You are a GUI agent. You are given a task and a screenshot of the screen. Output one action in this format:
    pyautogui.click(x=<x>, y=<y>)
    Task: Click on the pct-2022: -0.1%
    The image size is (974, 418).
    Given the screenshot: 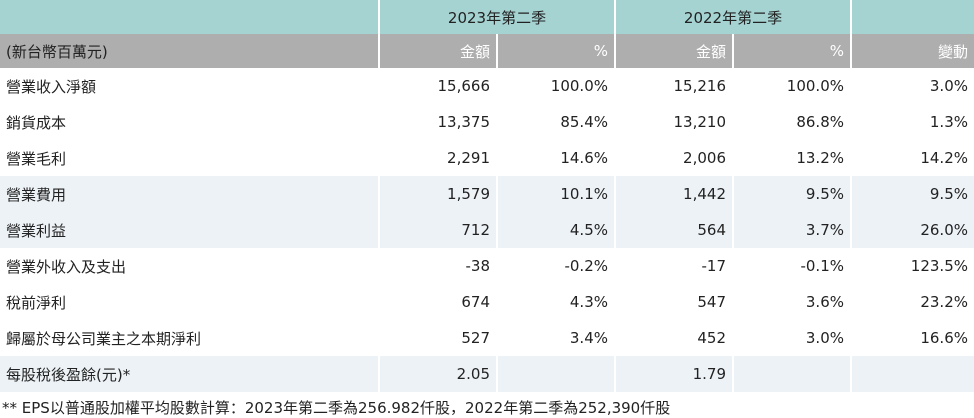 What is the action you would take?
    pyautogui.click(x=791, y=266)
    